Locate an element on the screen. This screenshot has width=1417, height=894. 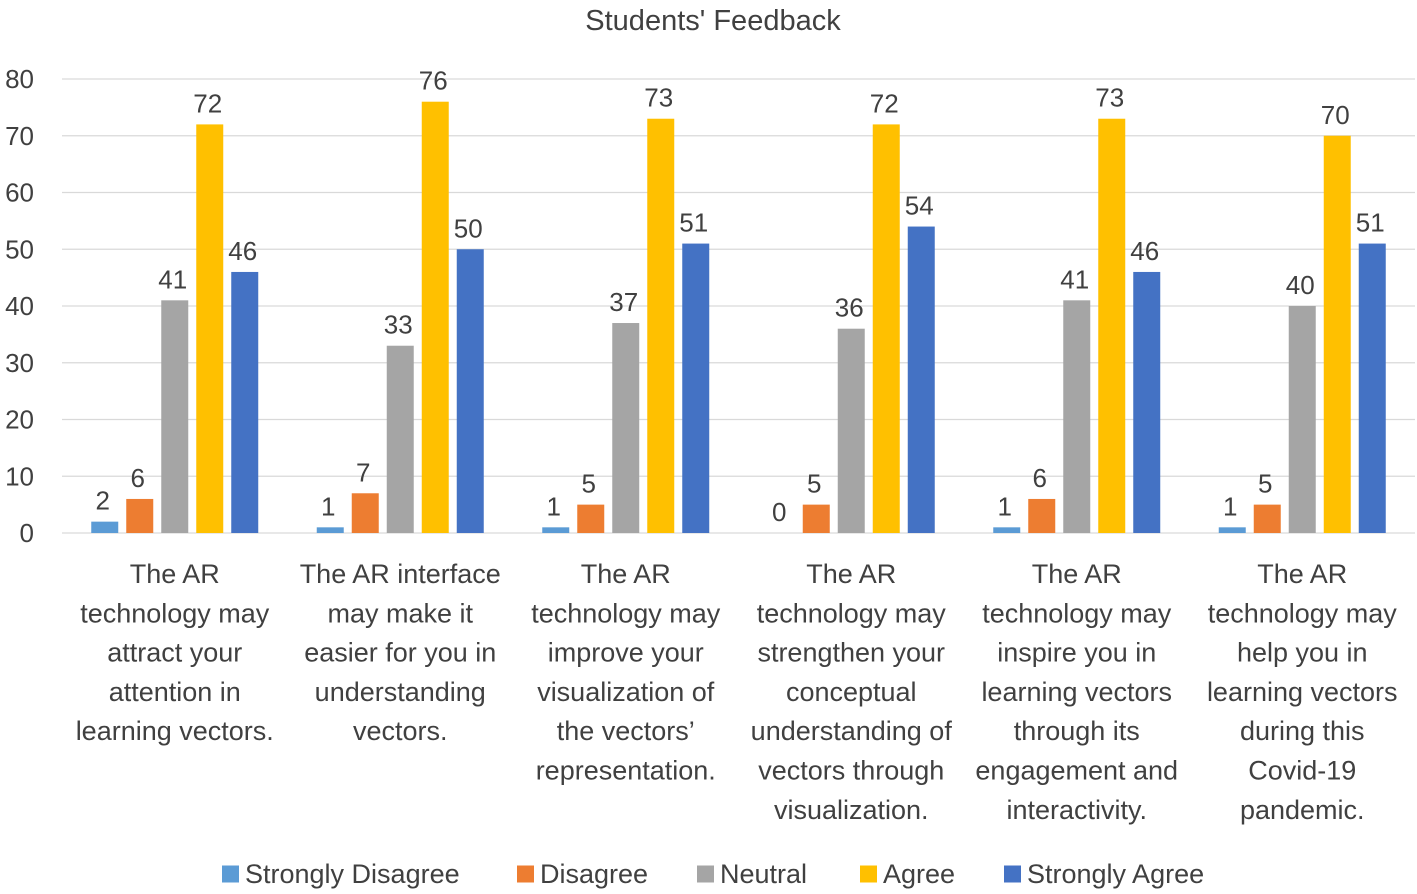
legend-item: Neutral is located at coordinates (752, 874).